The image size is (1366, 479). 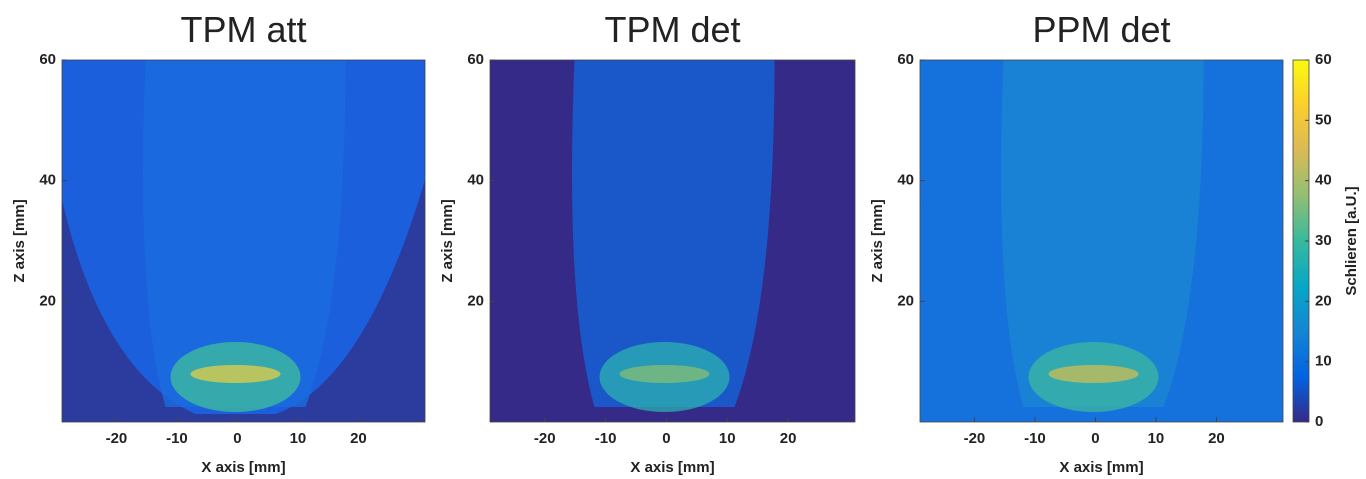 What do you see at coordinates (672, 29) in the screenshot?
I see `panel-title: TPM det` at bounding box center [672, 29].